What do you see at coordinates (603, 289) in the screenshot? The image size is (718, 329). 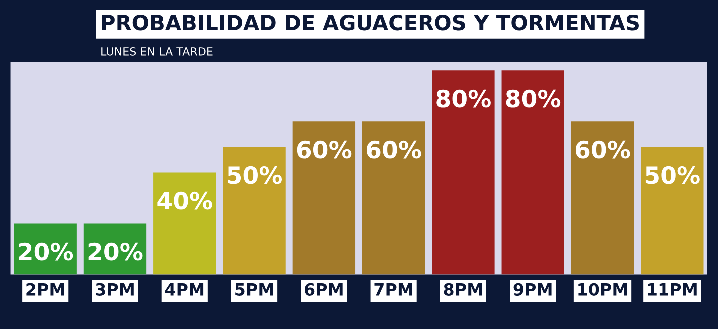 I see `x-tick-label: 10PM` at bounding box center [603, 289].